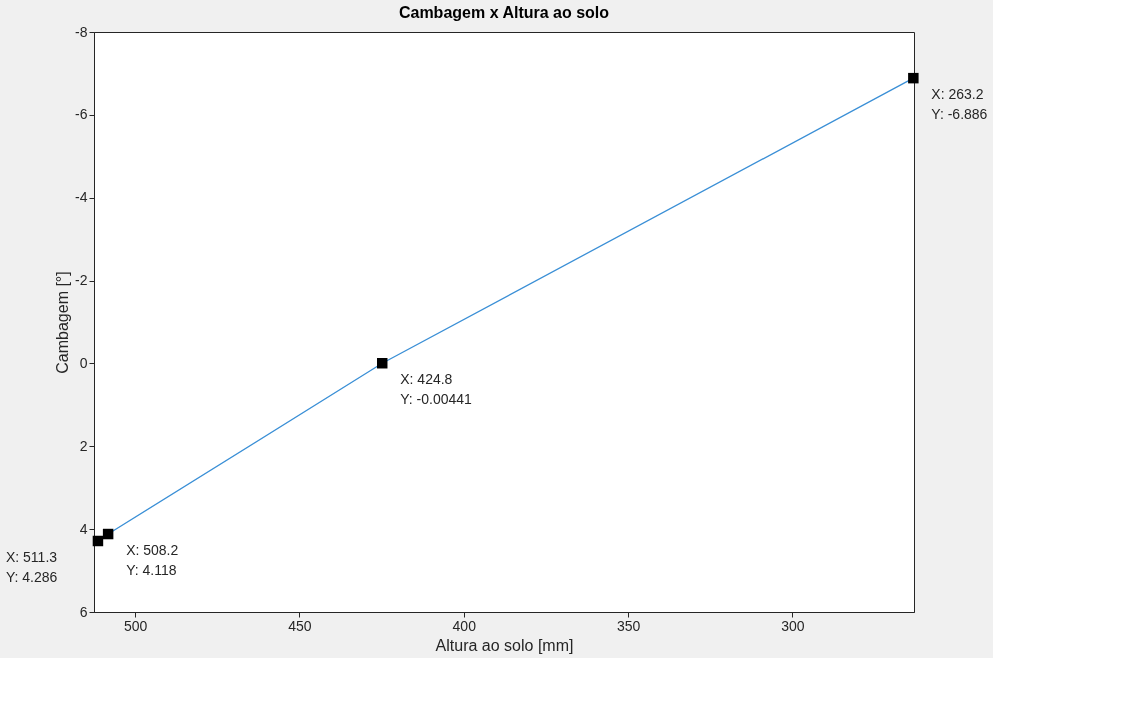 Image resolution: width=1126 pixels, height=716 pixels. I want to click on y-tick-label: -4, so click(81, 197).